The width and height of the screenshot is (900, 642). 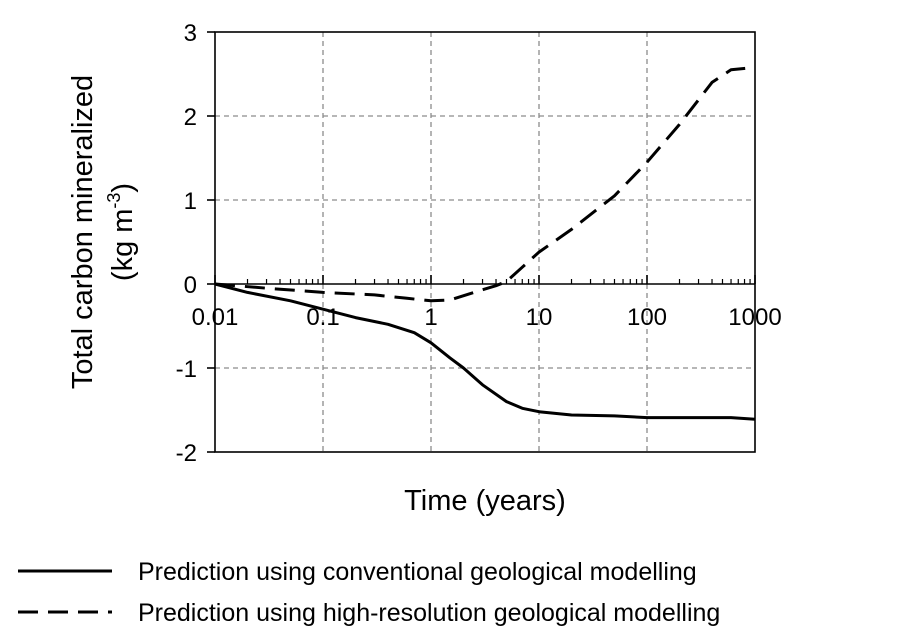 What do you see at coordinates (322, 317) in the screenshot?
I see `x-tick-label: 0.1` at bounding box center [322, 317].